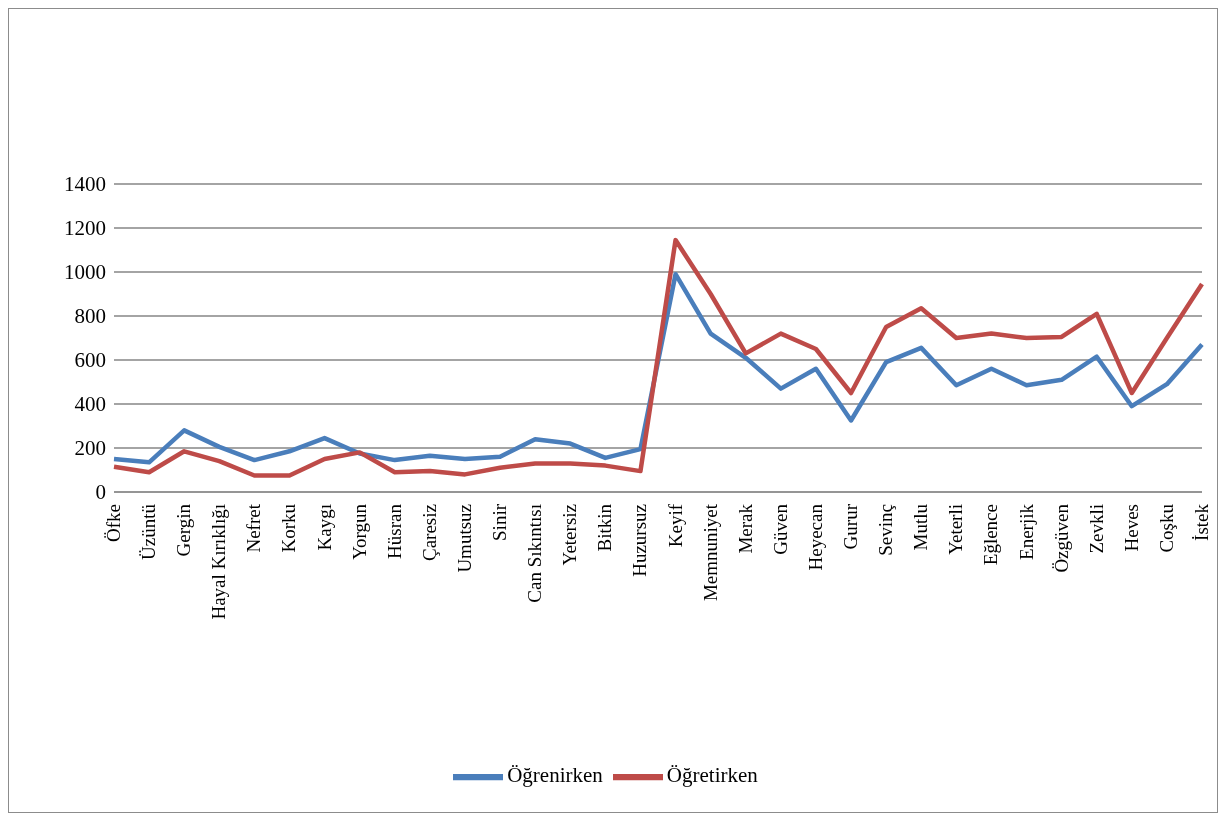 This screenshot has width=1230, height=825. What do you see at coordinates (394, 531) in the screenshot?
I see `x-tick-label: Hüsran` at bounding box center [394, 531].